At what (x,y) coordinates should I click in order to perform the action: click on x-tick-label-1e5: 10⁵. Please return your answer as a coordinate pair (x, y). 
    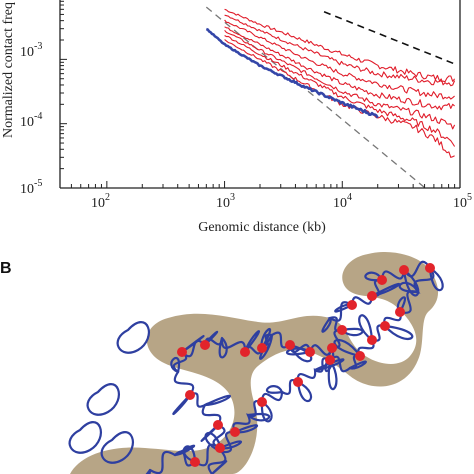
    Looking at the image, I should click on (462, 201).